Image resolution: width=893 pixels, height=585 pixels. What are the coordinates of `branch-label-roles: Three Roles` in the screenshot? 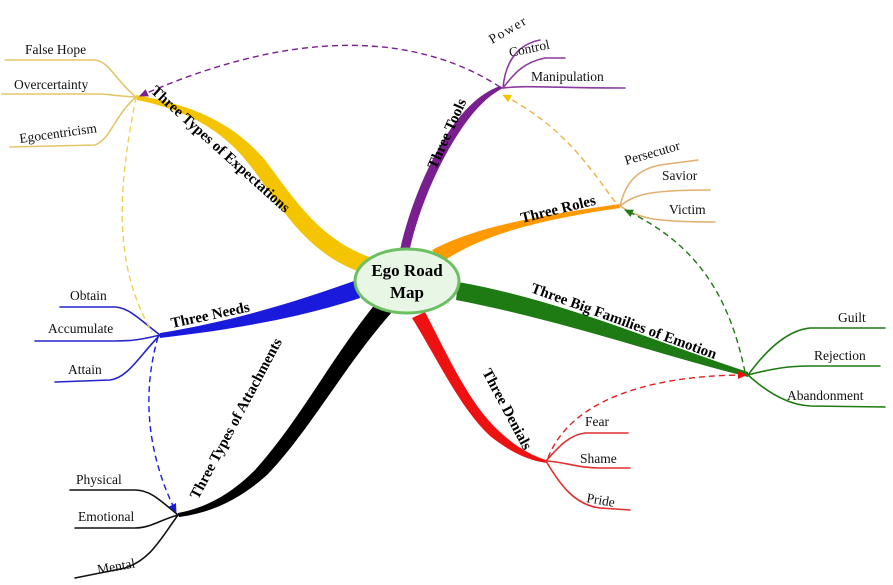 It's located at (558, 210).